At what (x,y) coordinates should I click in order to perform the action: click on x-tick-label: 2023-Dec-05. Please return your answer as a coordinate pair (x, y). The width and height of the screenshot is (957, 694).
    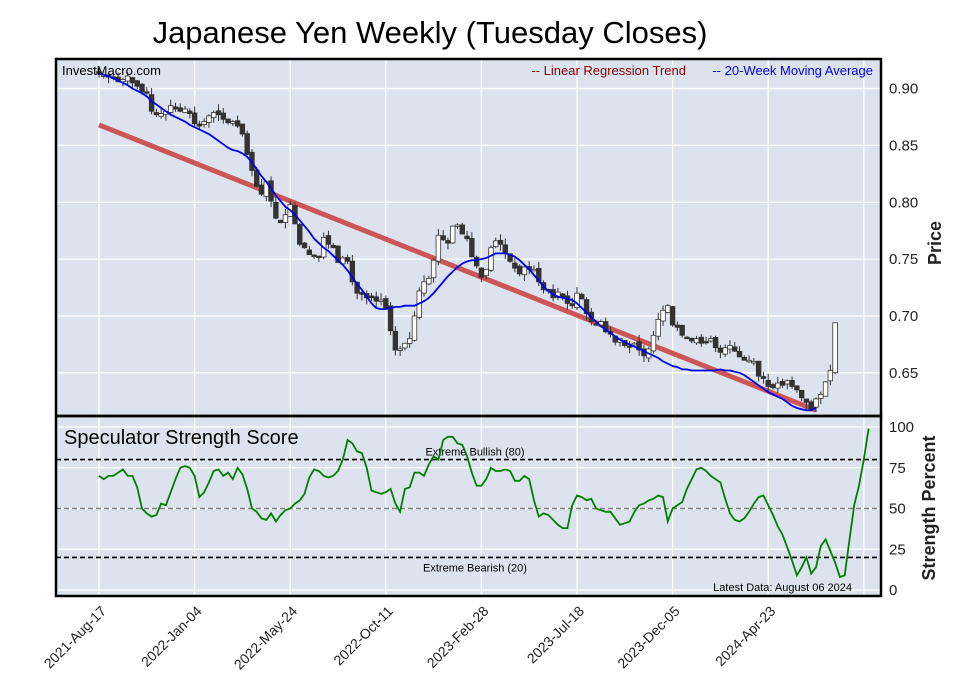
    Looking at the image, I should click on (648, 637).